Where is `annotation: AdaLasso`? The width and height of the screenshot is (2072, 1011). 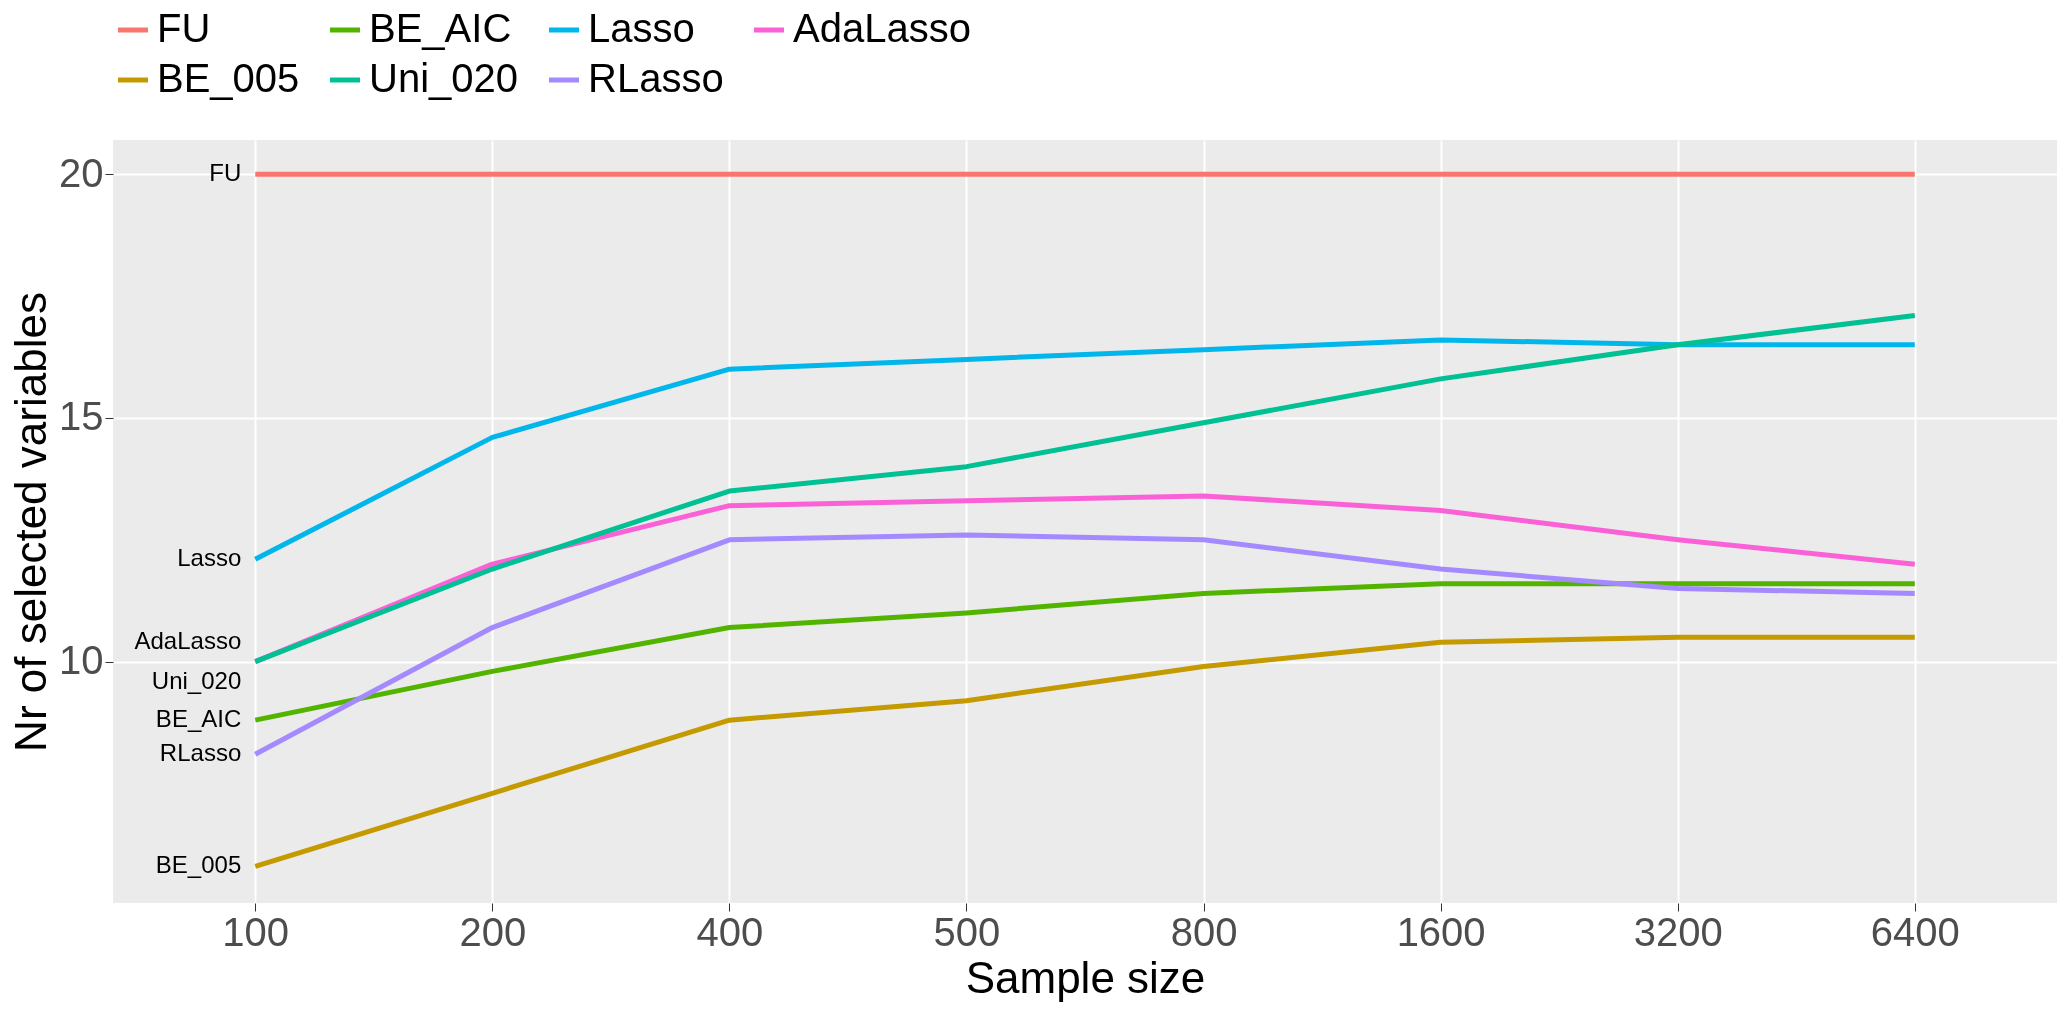
annotation: AdaLasso is located at coordinates (188, 640).